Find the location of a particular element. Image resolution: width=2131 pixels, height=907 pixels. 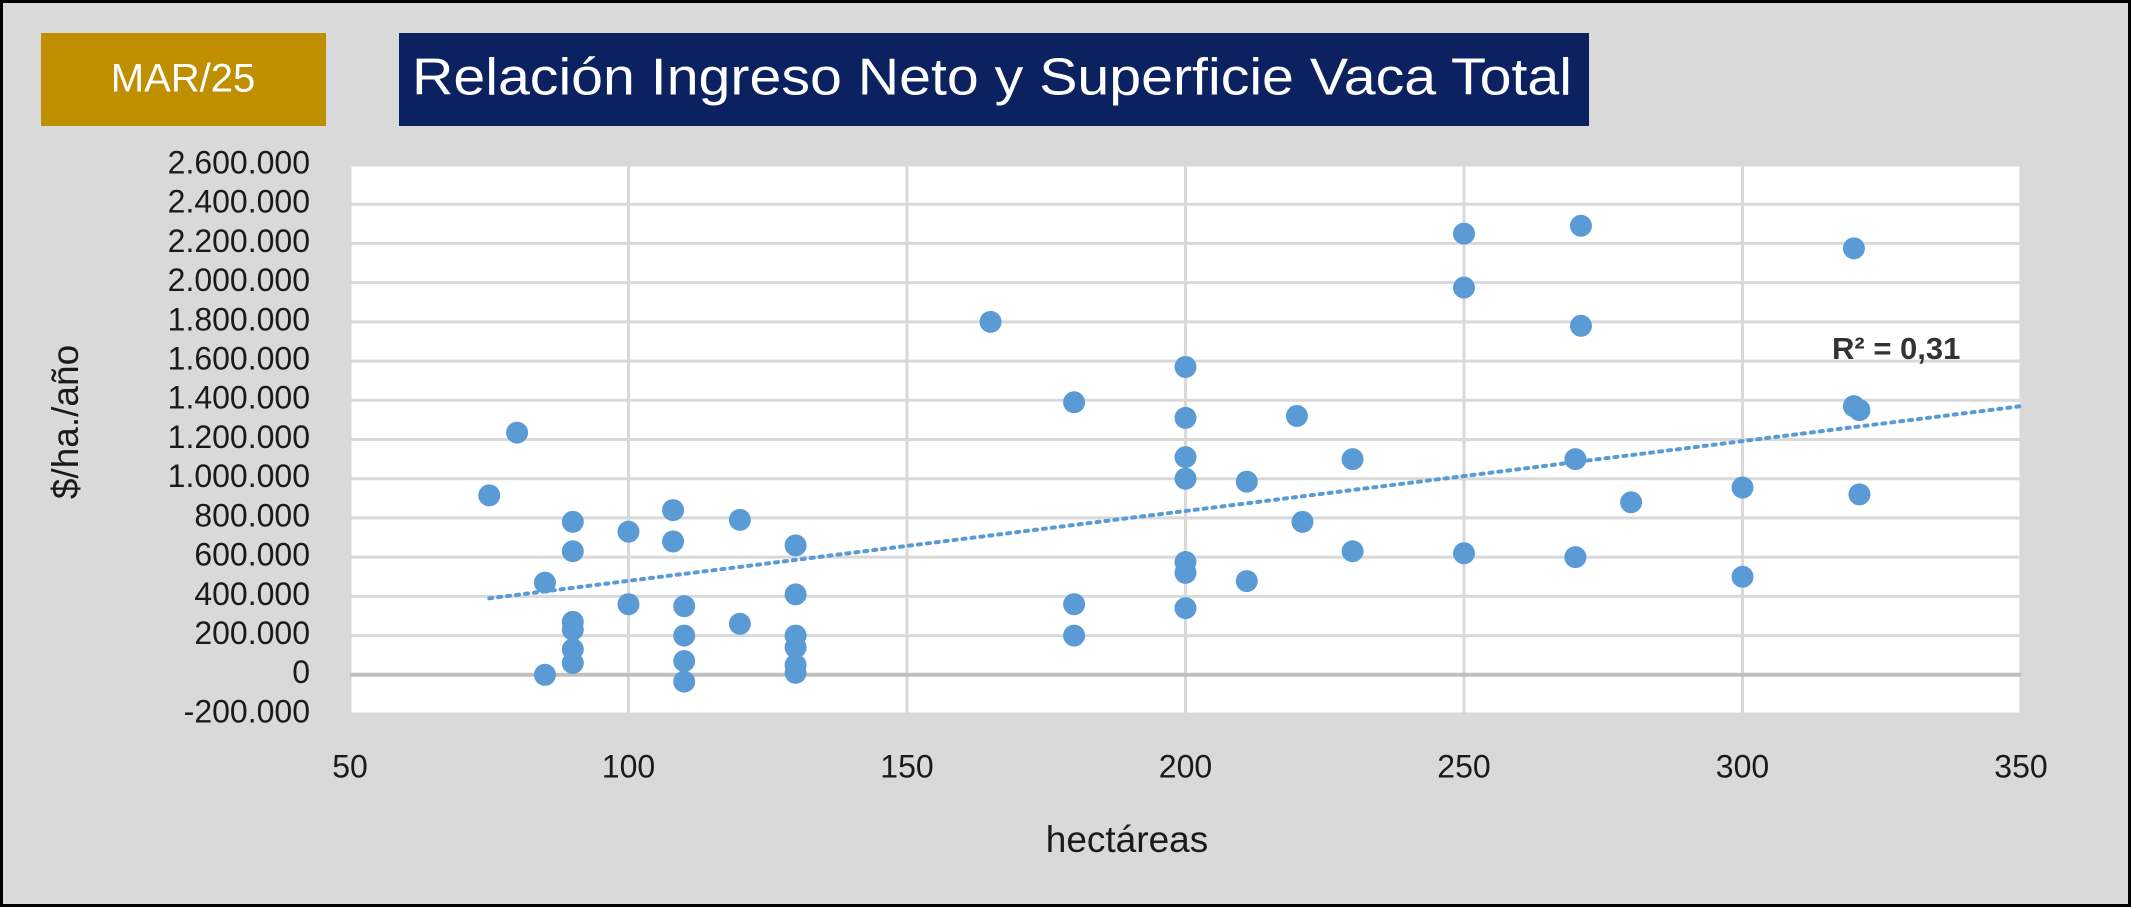

x-tick-label: 350 is located at coordinates (2020, 766).